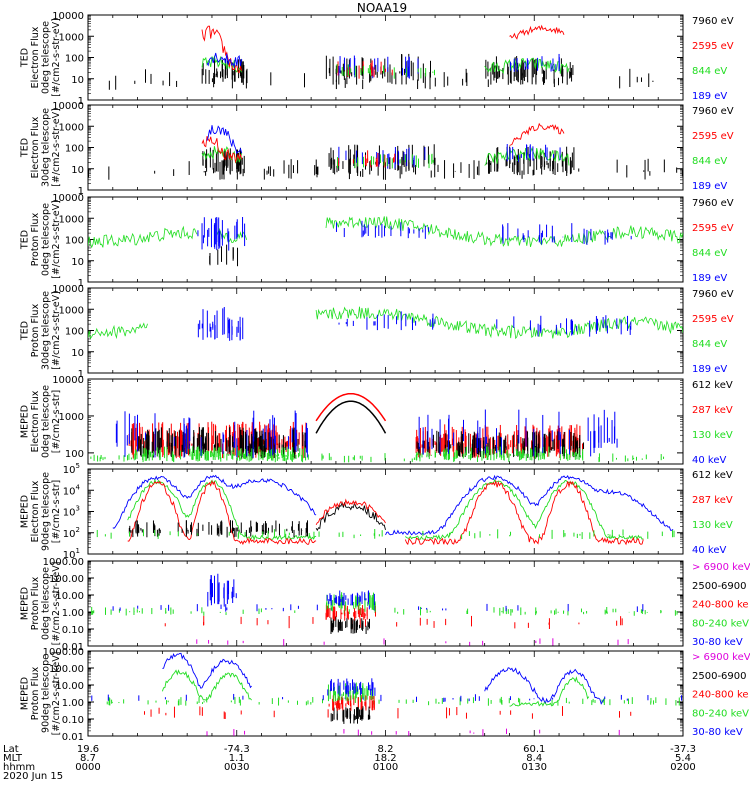  What do you see at coordinates (382, 8) in the screenshot?
I see `figure-title: NOAA19` at bounding box center [382, 8].